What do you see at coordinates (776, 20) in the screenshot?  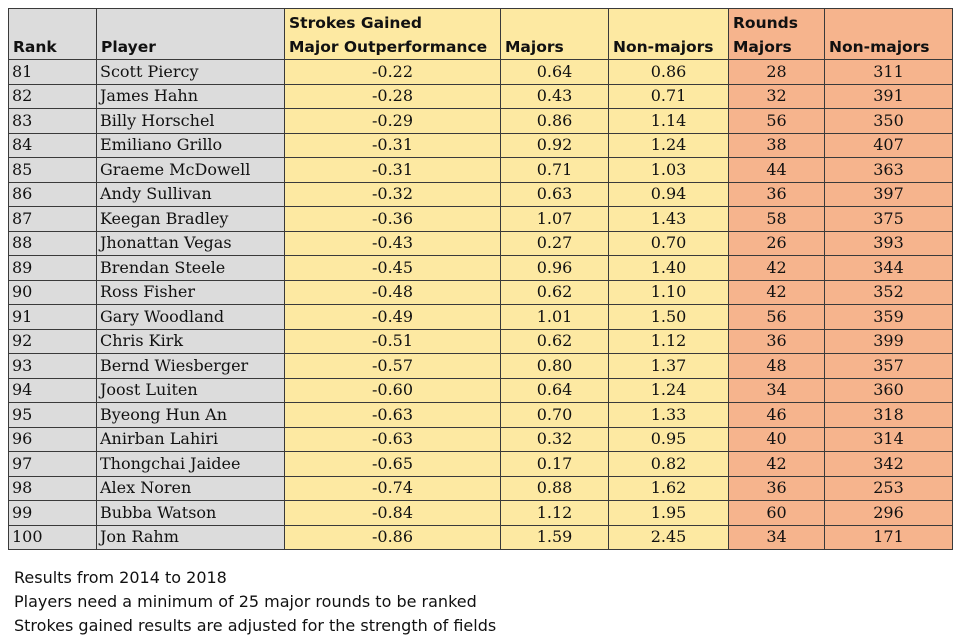 I see `header-rounds: Rounds` at bounding box center [776, 20].